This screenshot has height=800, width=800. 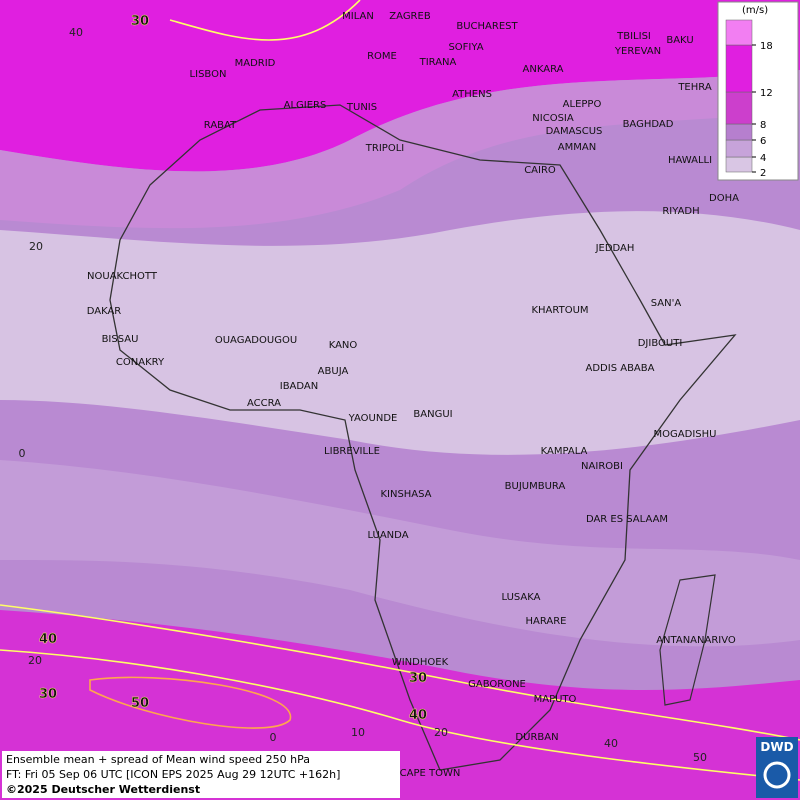 What do you see at coordinates (358, 16) in the screenshot?
I see `city-label: MILAN` at bounding box center [358, 16].